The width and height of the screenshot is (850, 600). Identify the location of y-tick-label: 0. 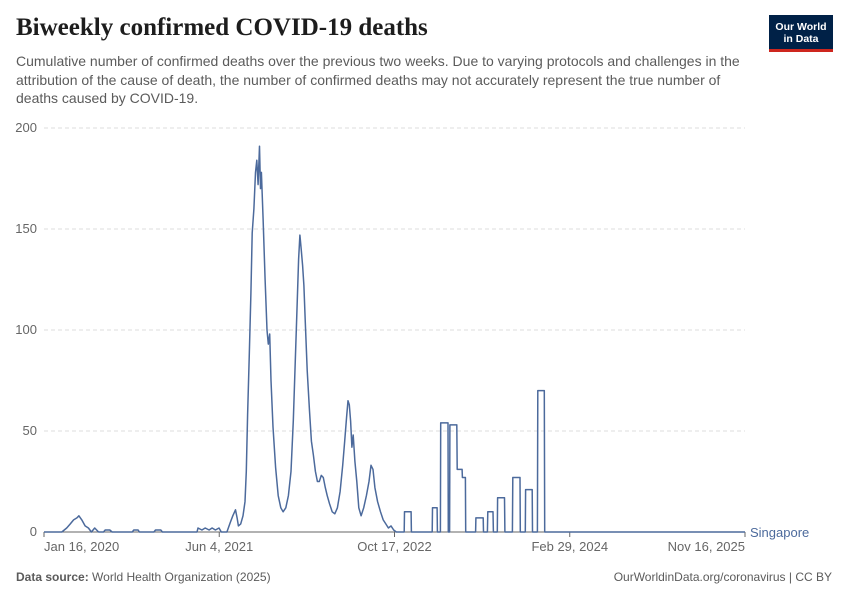
(33, 531).